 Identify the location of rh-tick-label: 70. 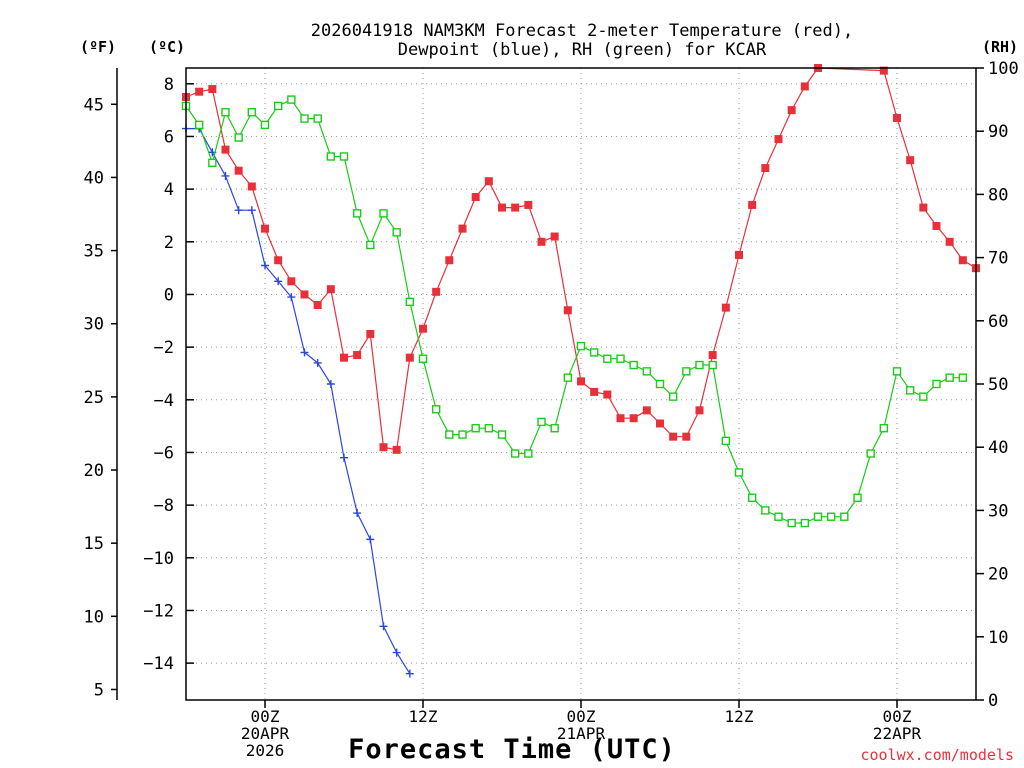
(998, 259).